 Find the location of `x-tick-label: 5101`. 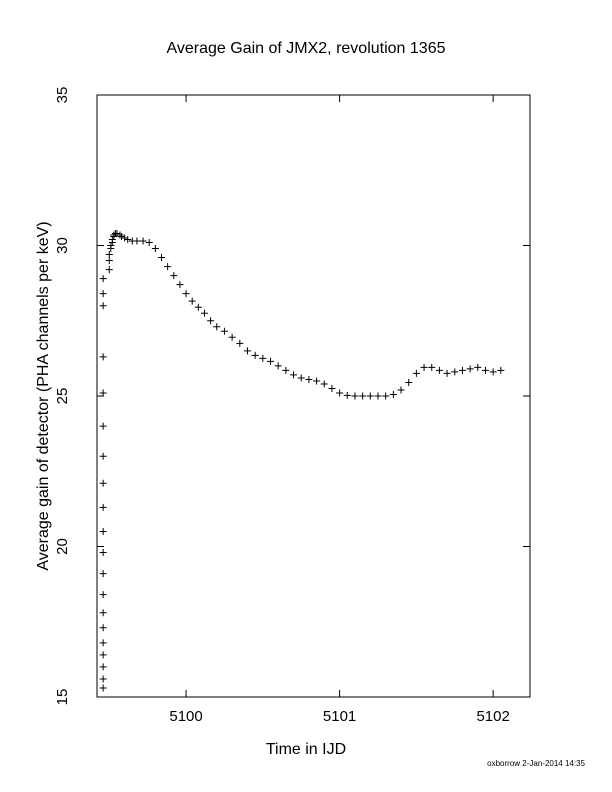

x-tick-label: 5101 is located at coordinates (339, 716).